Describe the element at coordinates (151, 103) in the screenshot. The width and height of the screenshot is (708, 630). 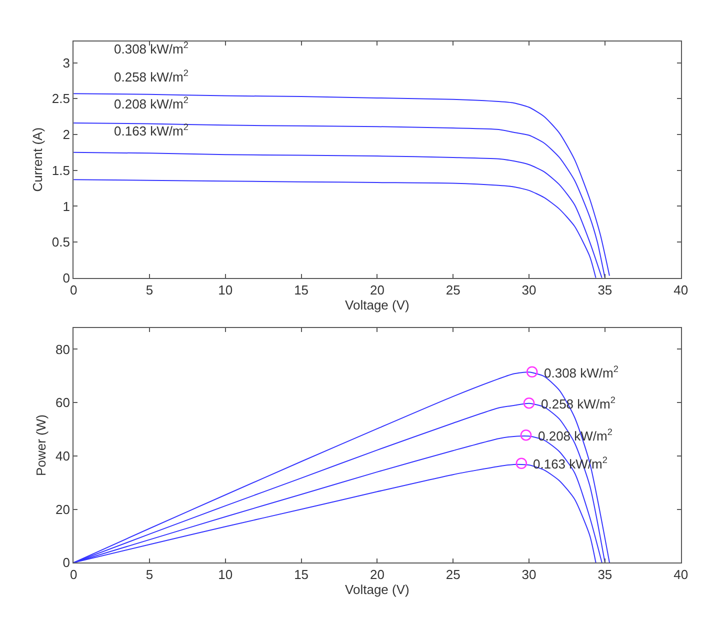
I see `annotation: 0.208 kW/m$^{2}$` at that location.